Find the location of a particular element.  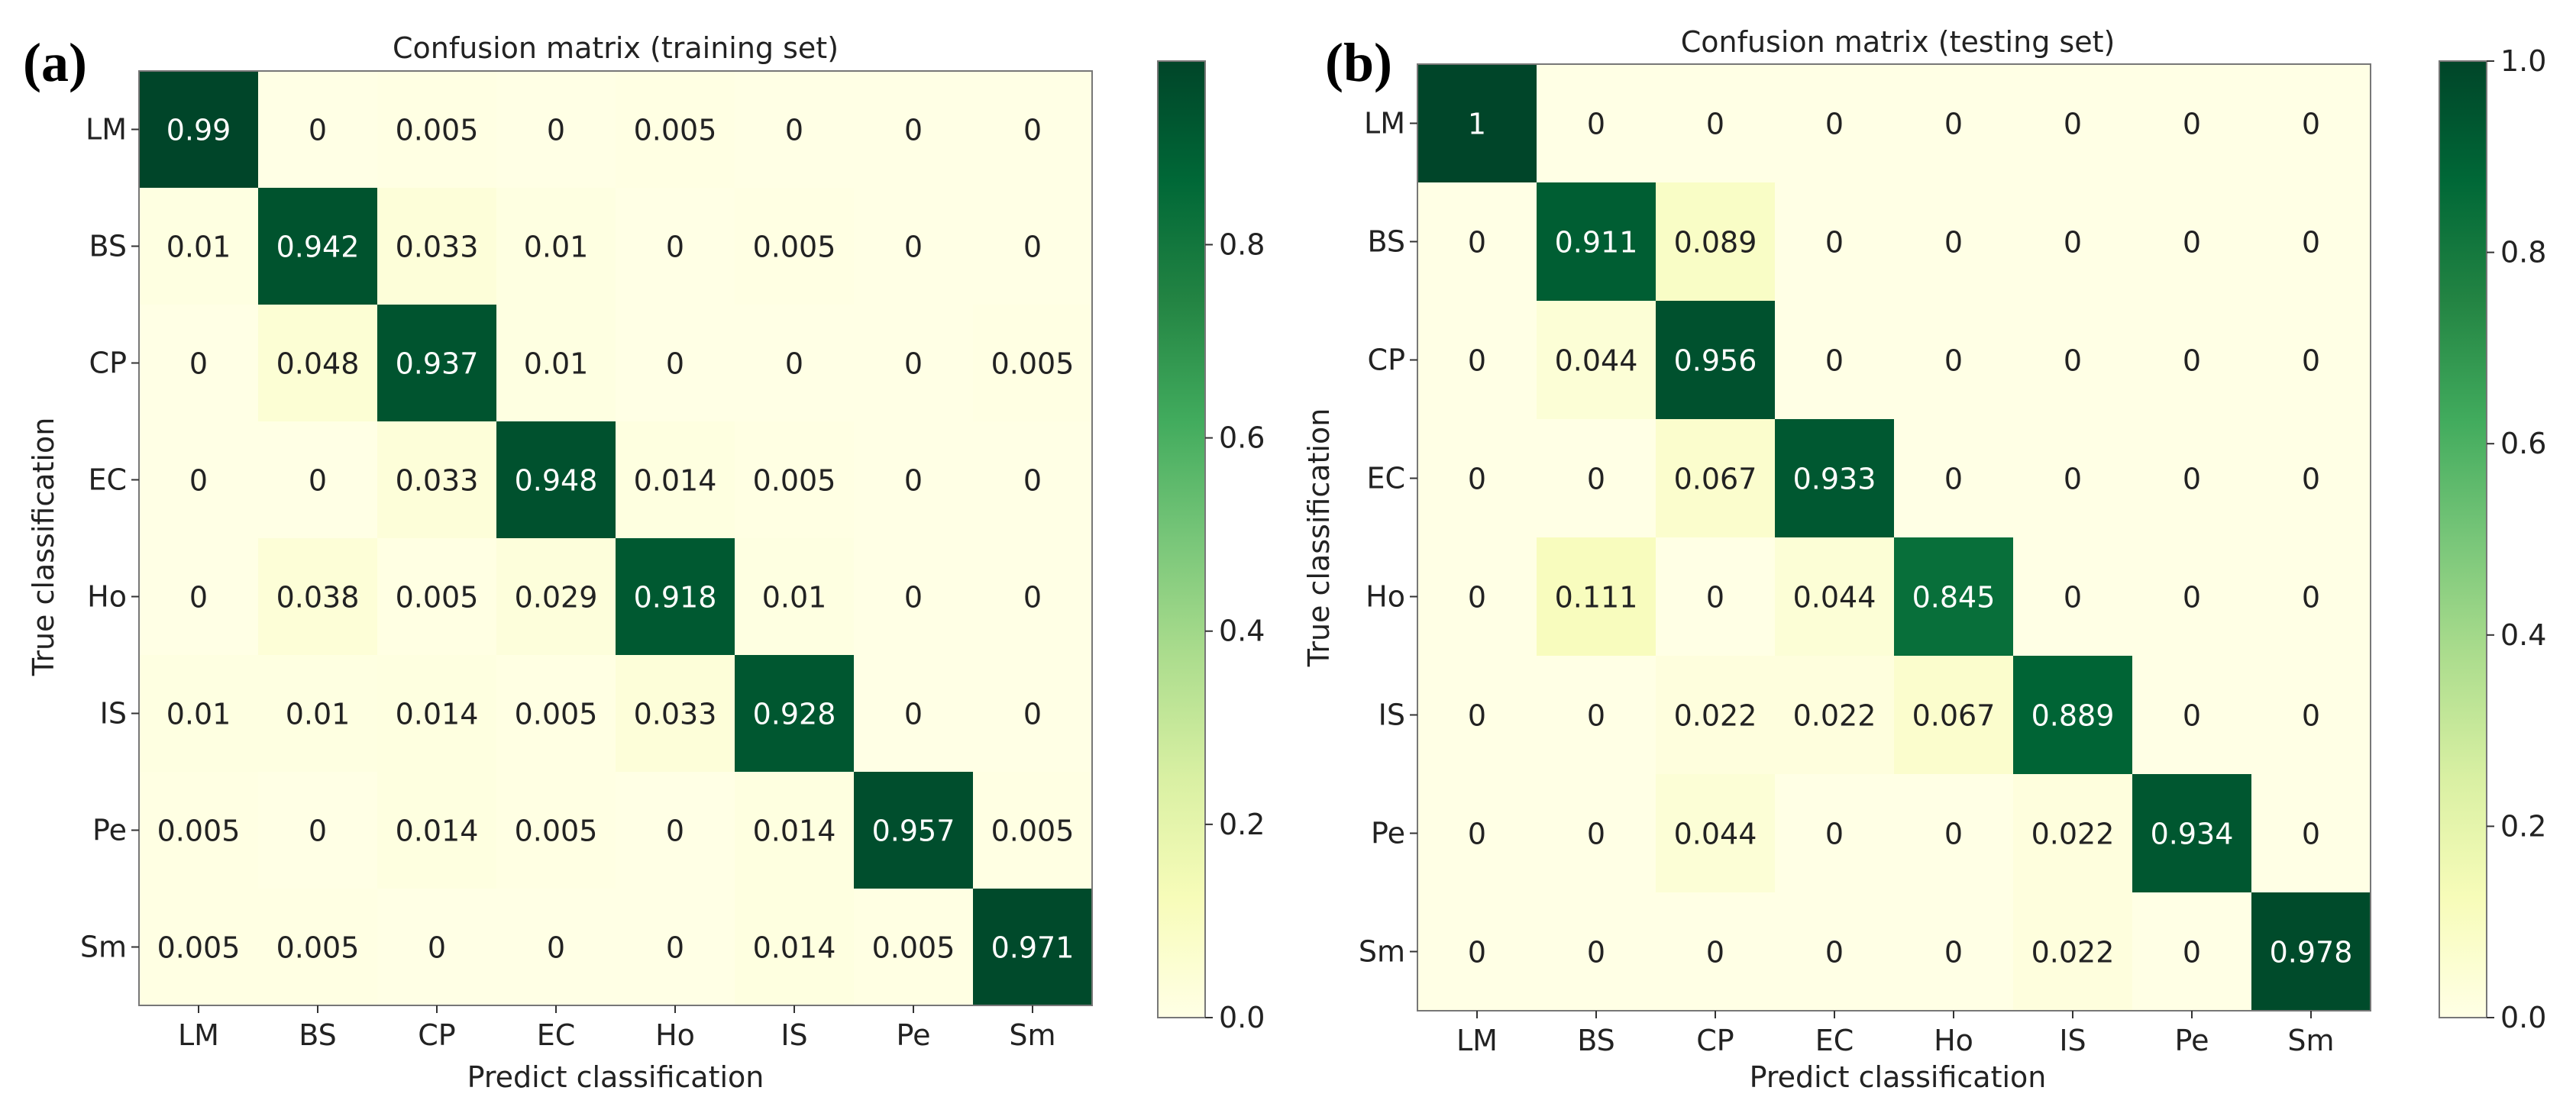

cell-value-label: 0.033 is located at coordinates (675, 715).